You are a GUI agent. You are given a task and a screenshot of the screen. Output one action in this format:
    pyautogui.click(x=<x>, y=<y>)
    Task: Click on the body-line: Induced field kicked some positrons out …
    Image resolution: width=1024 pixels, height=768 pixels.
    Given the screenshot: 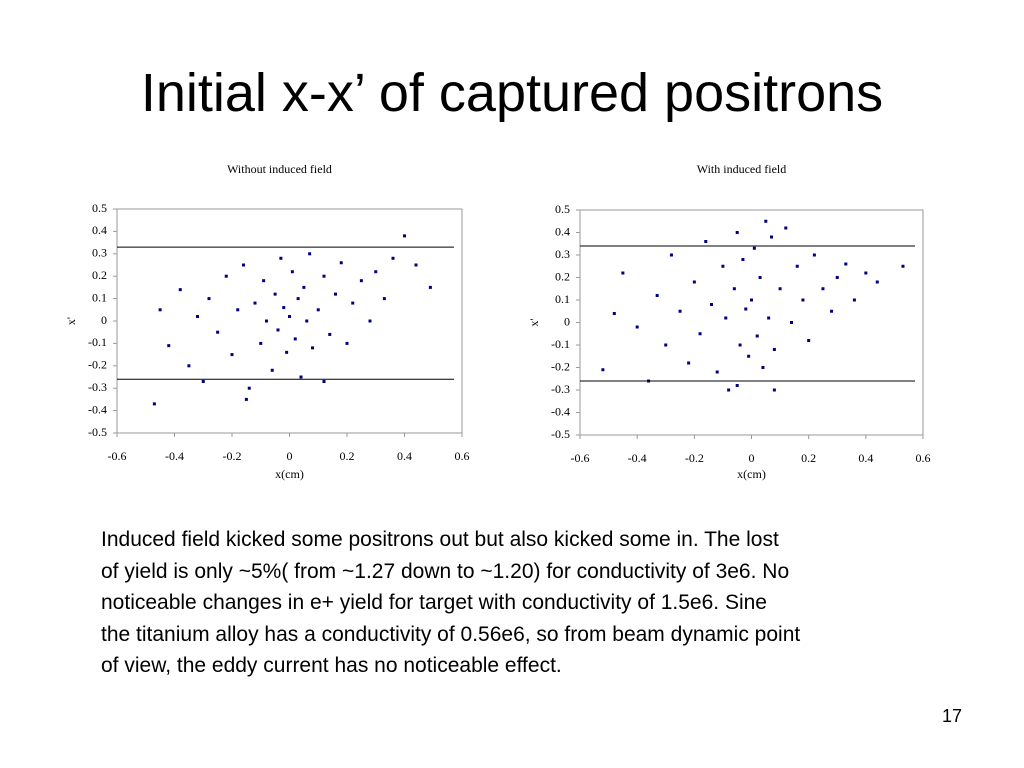 What is the action you would take?
    pyautogui.click(x=440, y=539)
    